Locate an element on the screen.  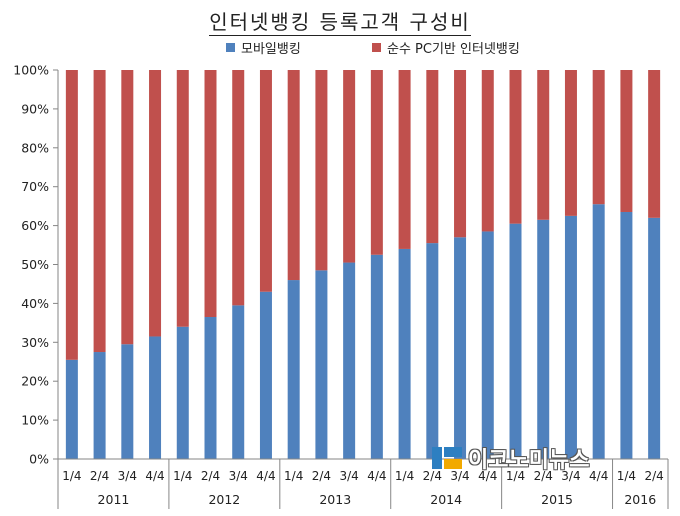
x-group-label: 2016 is located at coordinates (640, 499).